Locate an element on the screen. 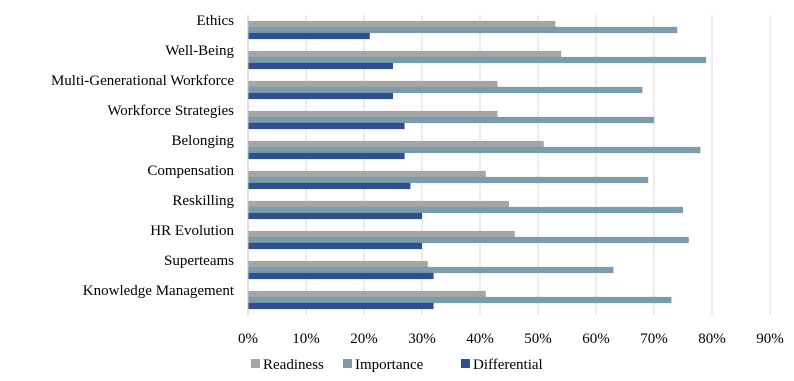 This screenshot has height=381, width=794. category-label: Knowledge Management is located at coordinates (159, 291).